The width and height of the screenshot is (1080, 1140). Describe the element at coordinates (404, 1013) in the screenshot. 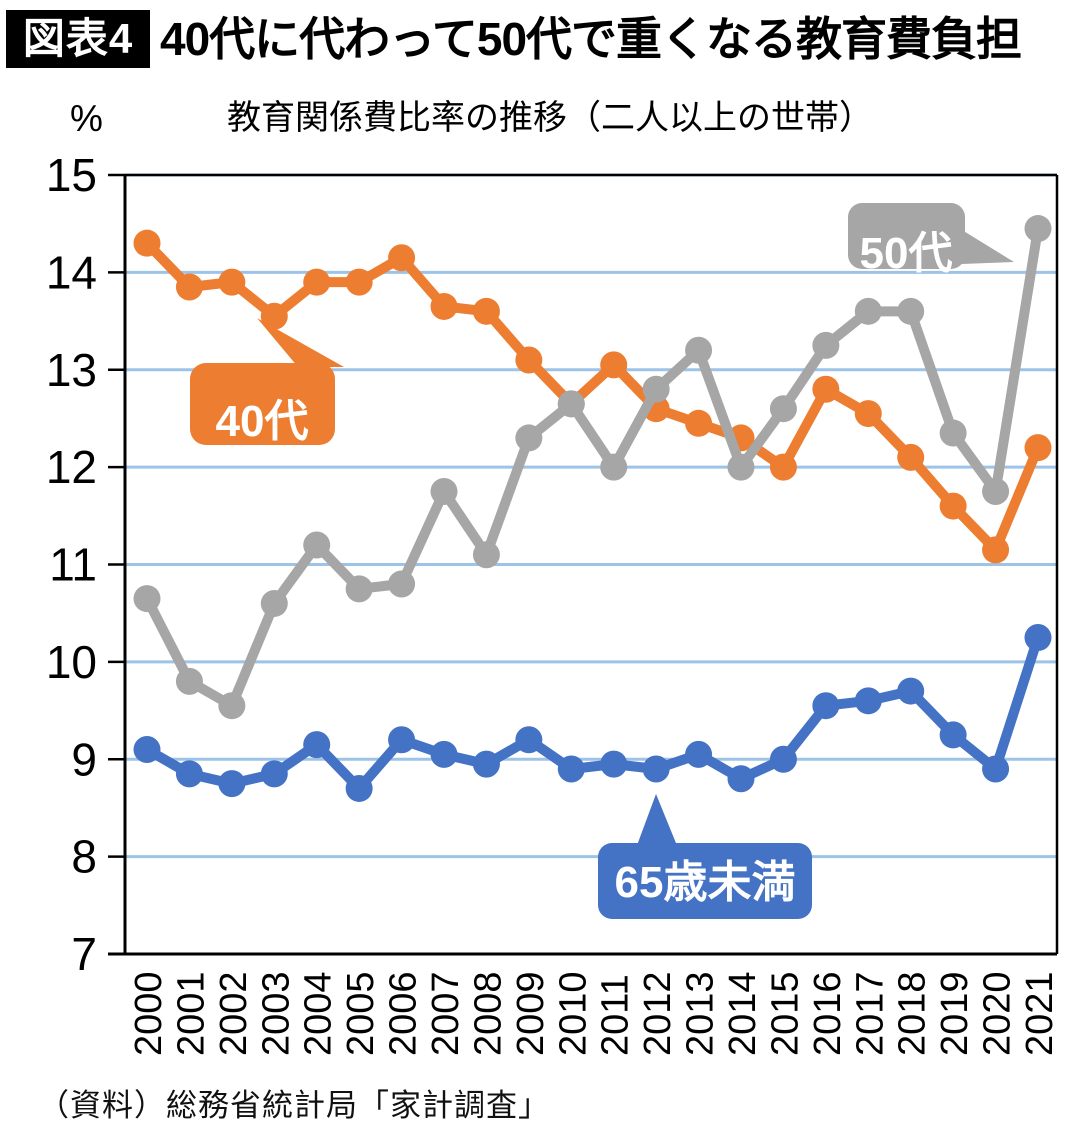

I see `x-axis-label: 2006` at that location.